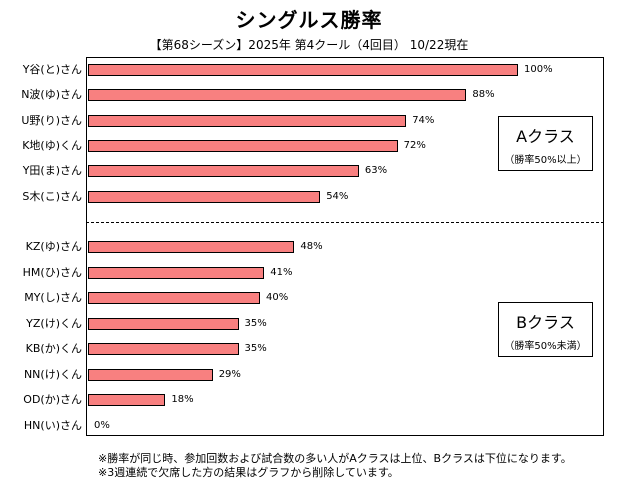  What do you see at coordinates (53, 297) in the screenshot?
I see `category-label: MY(し)さん` at bounding box center [53, 297].